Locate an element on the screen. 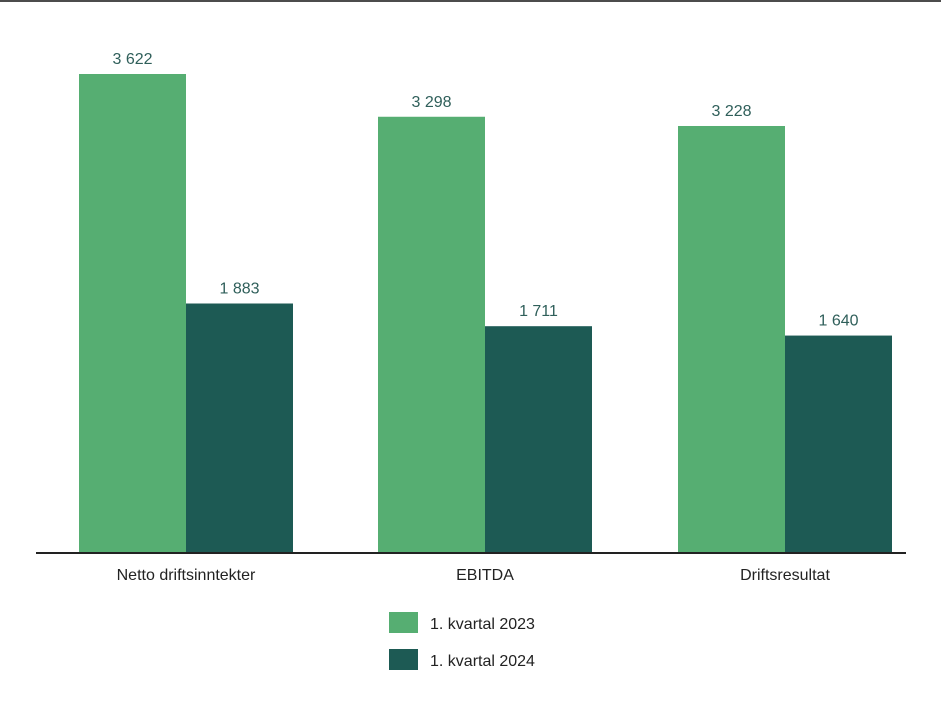 The width and height of the screenshot is (941, 706). data-label: 1 883 is located at coordinates (239, 288).